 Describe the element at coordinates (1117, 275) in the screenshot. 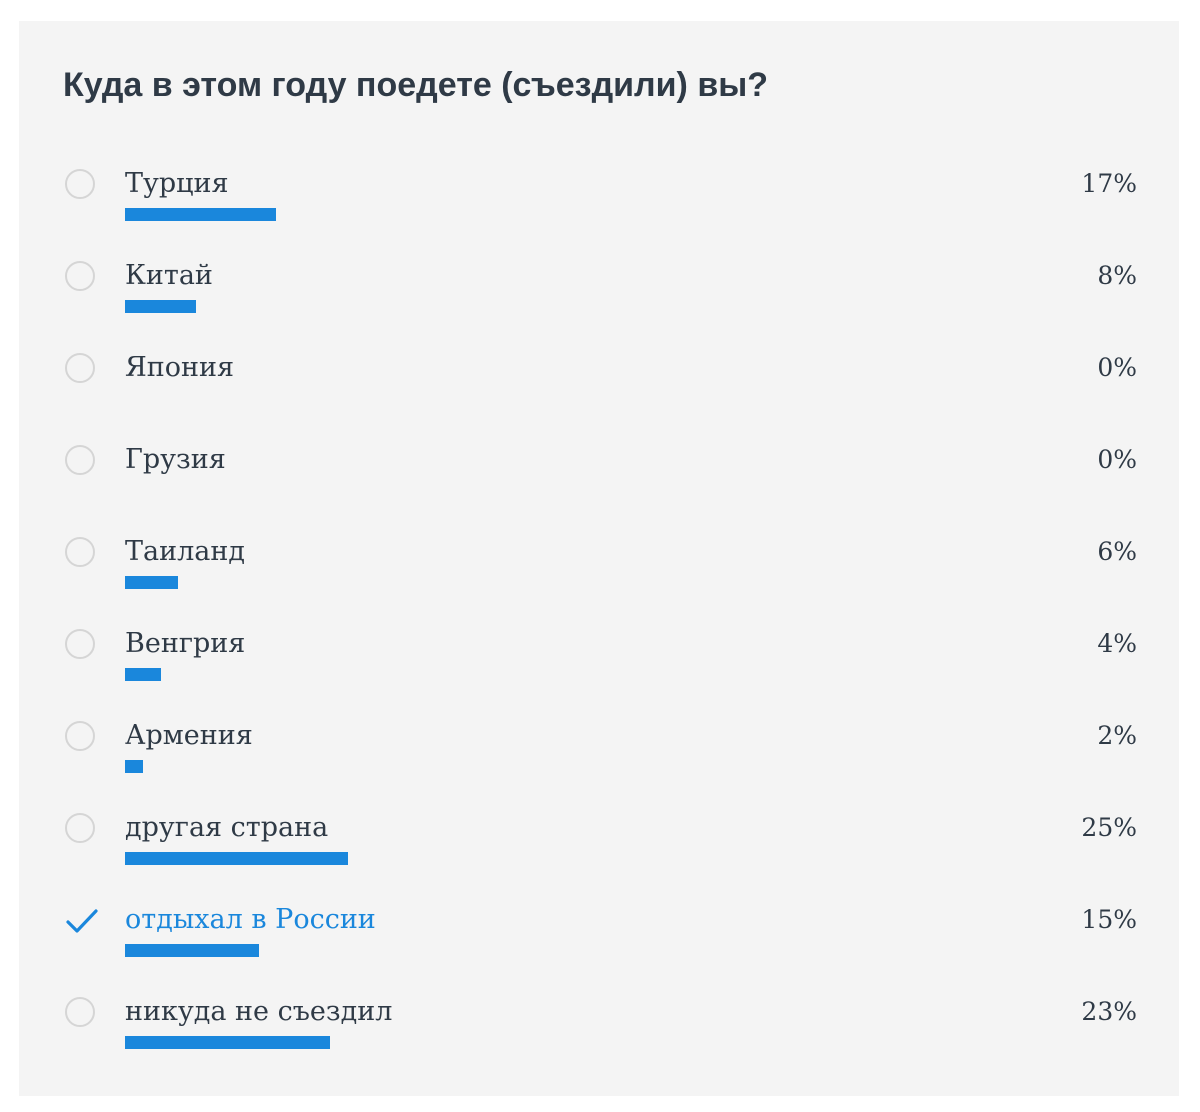

I see `option-percent: 8%` at that location.